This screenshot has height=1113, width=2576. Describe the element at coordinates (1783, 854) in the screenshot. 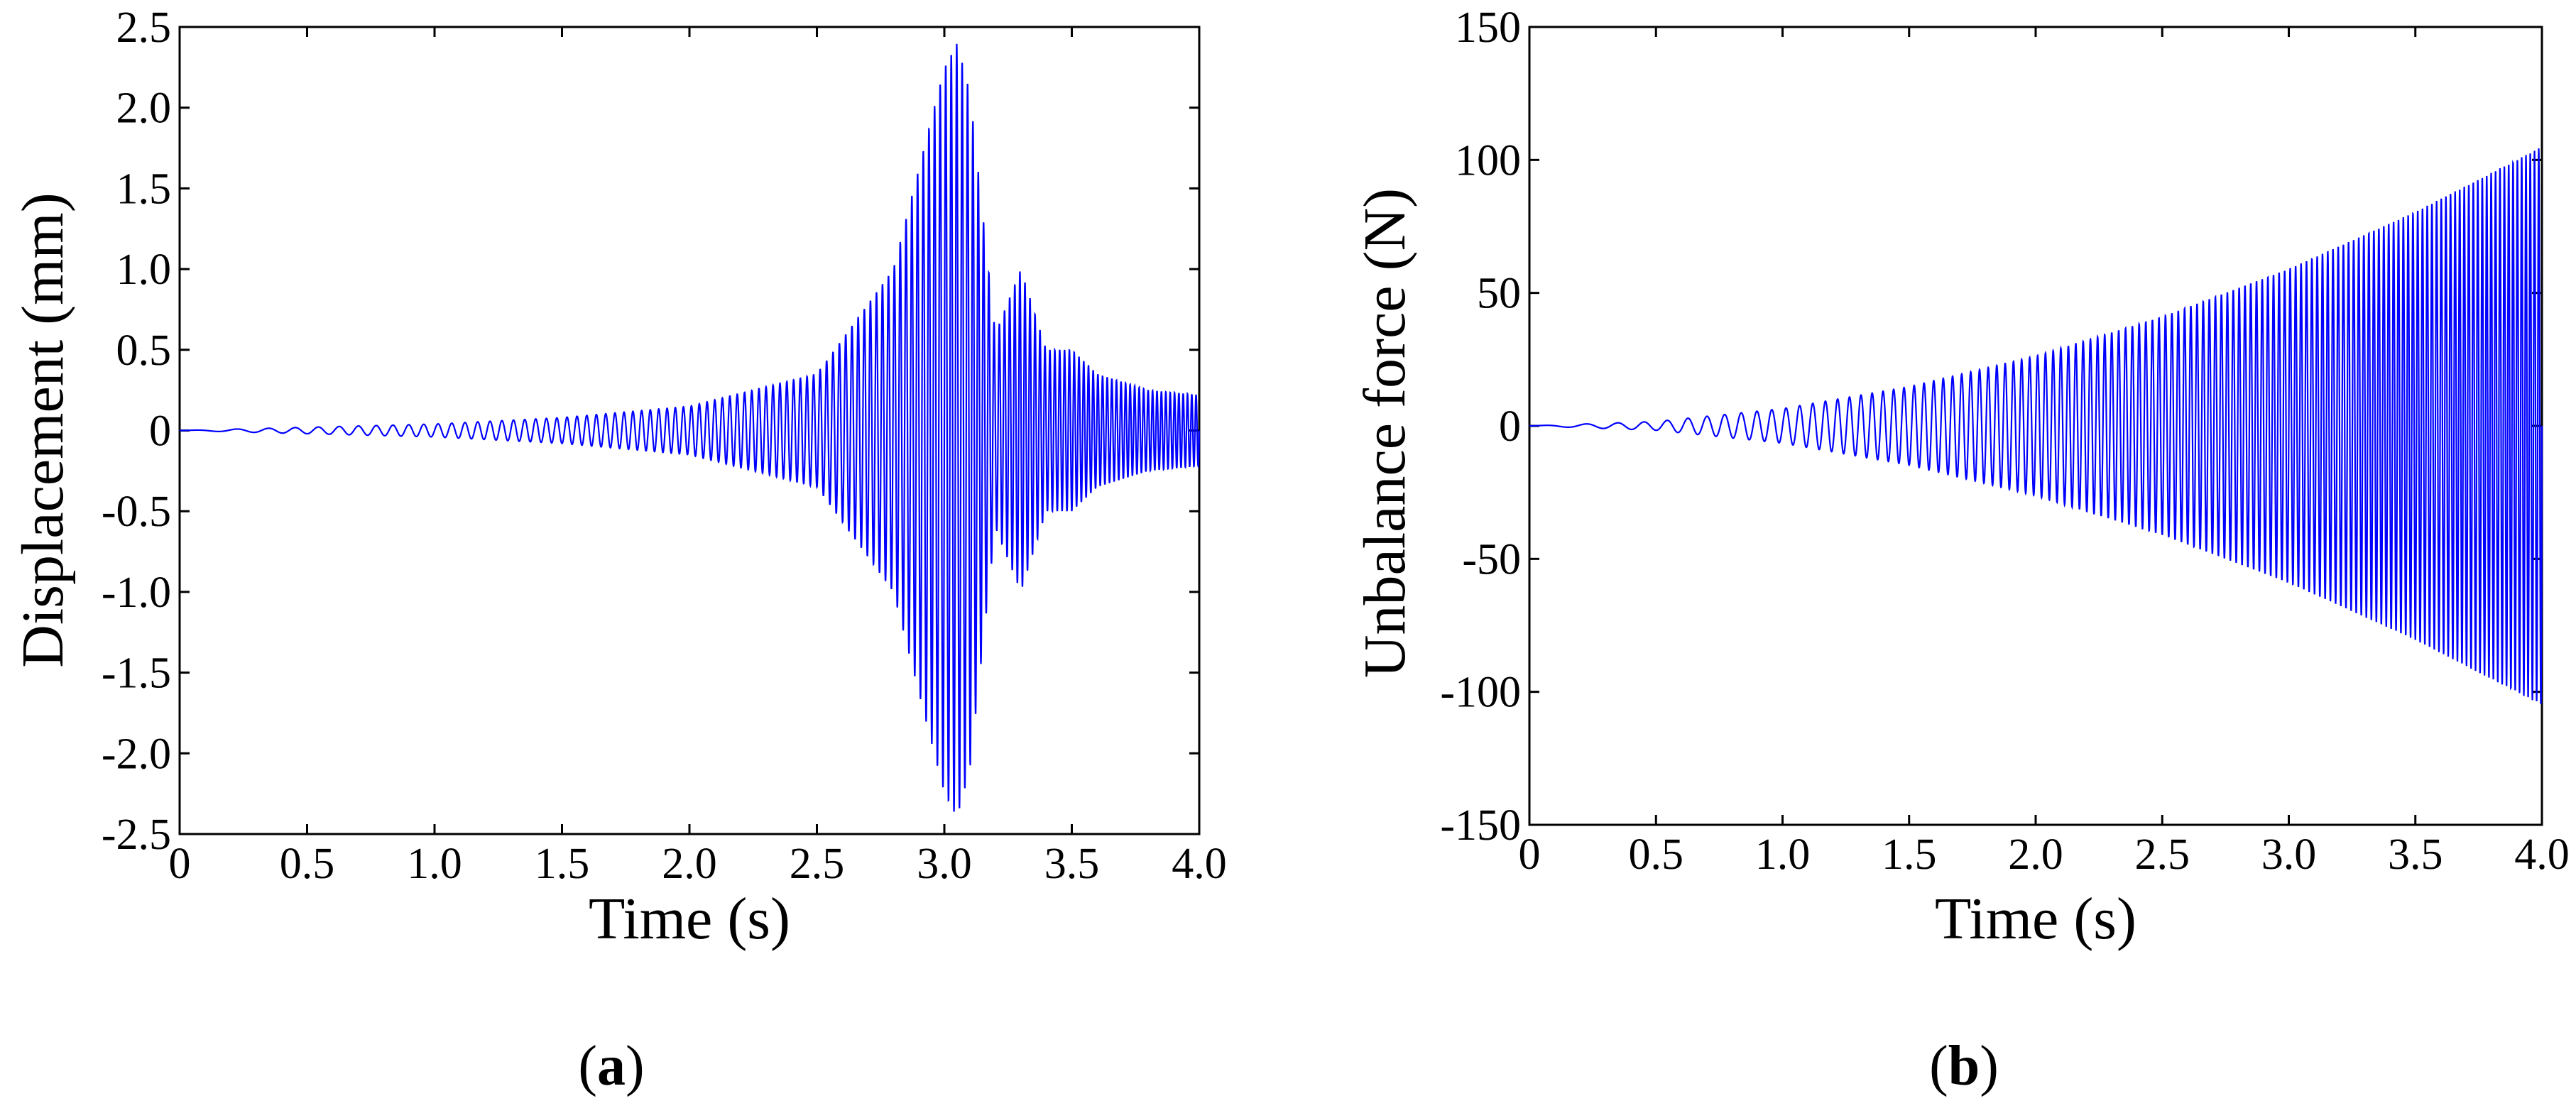

I see `x-tick-label-b: 1.0` at that location.